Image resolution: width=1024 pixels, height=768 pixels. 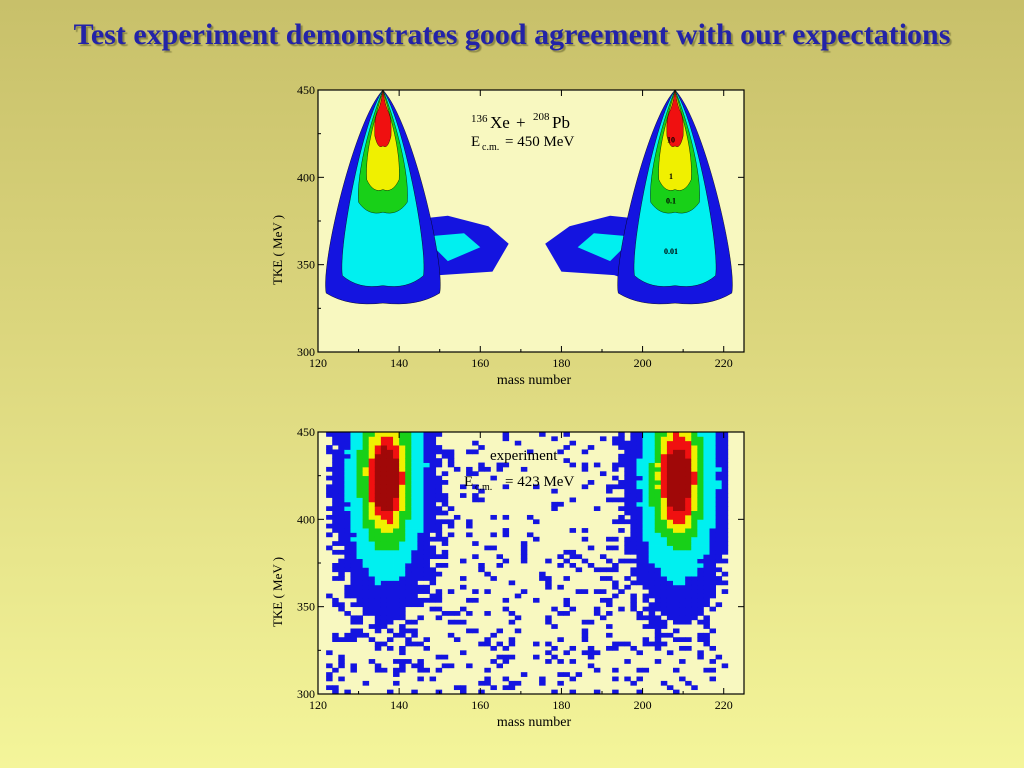 I want to click on reaction-label: 136 Xe + 208 Pb, so click(x=520, y=121).